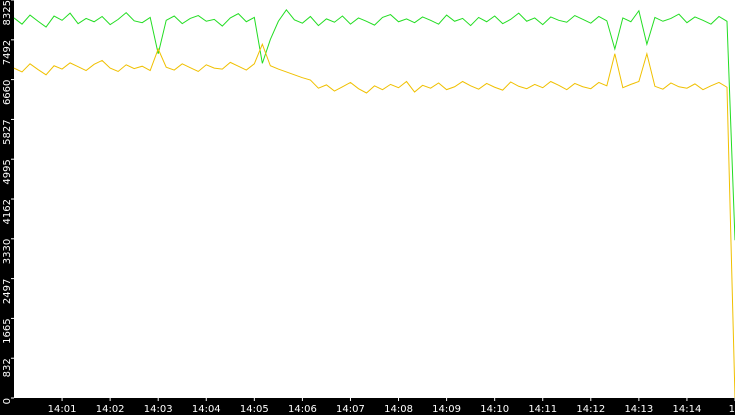  I want to click on x-tick-label: 14:04, so click(206, 409).